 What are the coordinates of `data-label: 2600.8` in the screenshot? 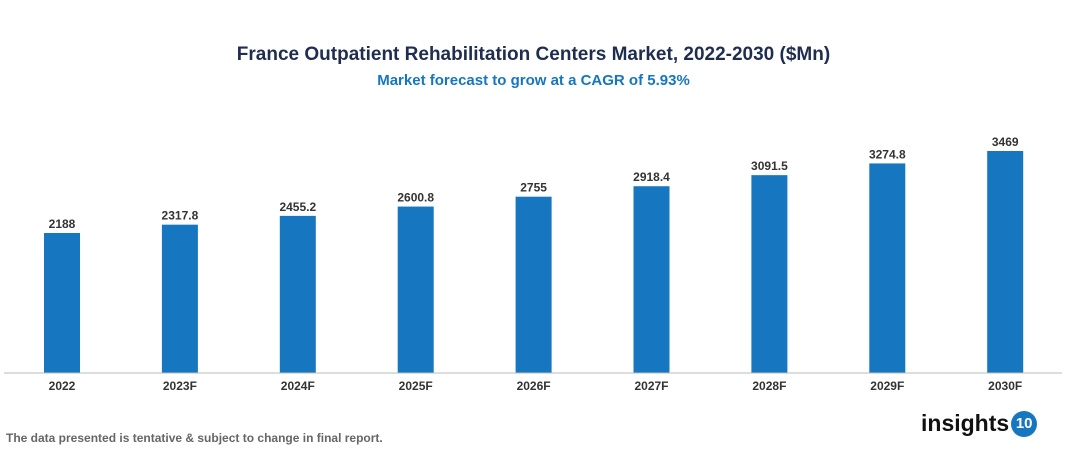 It's located at (415, 198).